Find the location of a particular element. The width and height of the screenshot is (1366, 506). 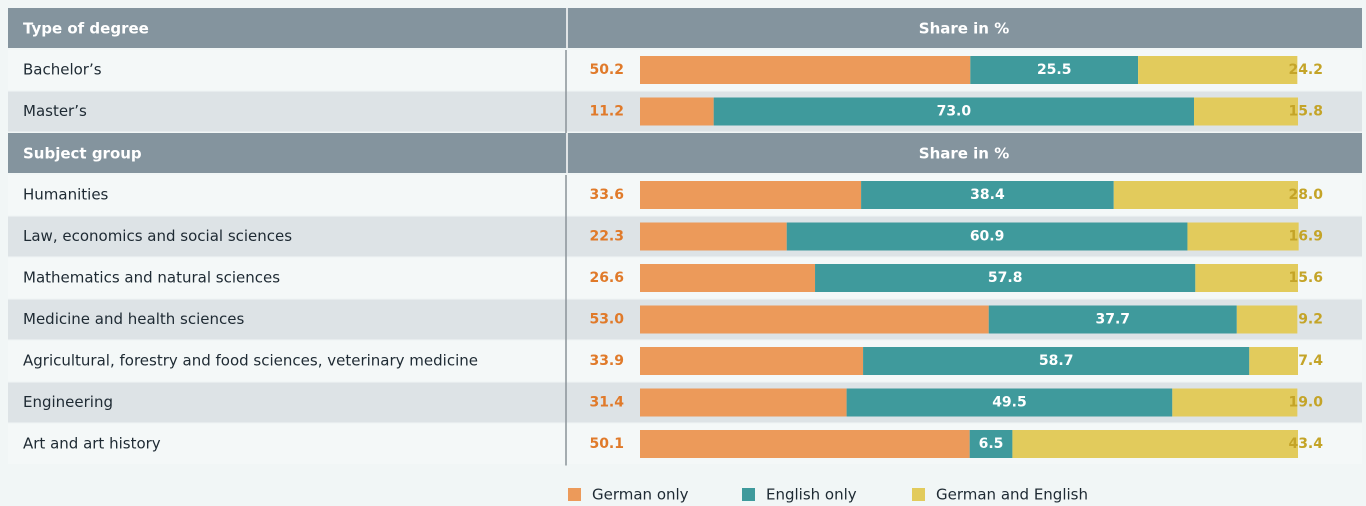

category-label: Master’s is located at coordinates (55, 111).